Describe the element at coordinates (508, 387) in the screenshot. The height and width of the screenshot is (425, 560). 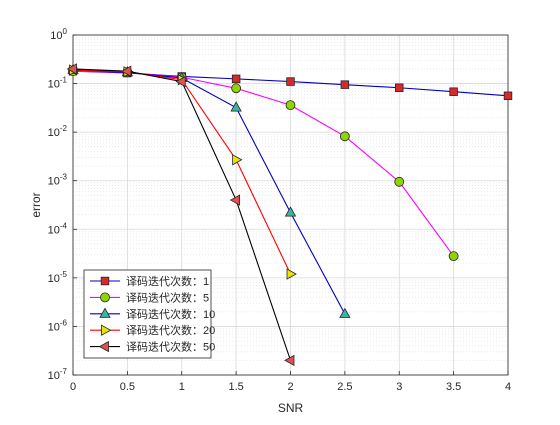
I see `x-tick-label: 4` at that location.